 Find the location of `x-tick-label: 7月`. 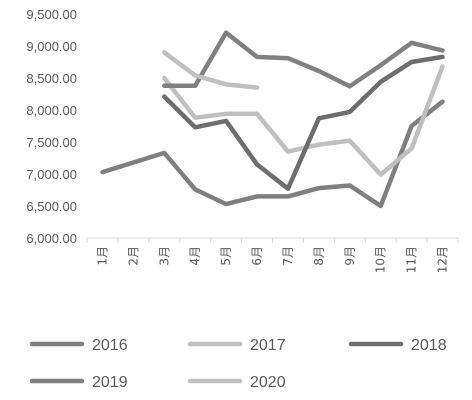

x-tick-label: 7月 is located at coordinates (288, 256).